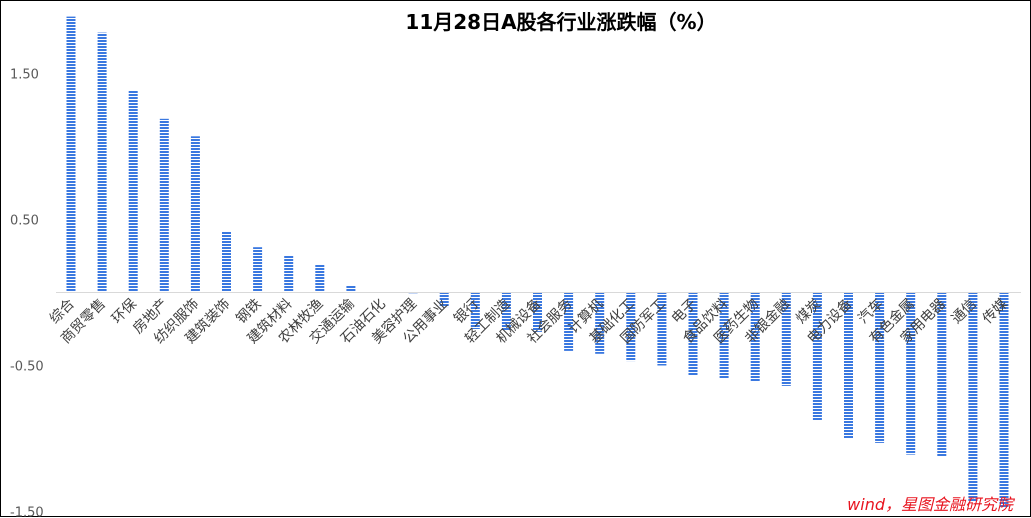  I want to click on y-tick-label: 1.50, so click(24, 75).